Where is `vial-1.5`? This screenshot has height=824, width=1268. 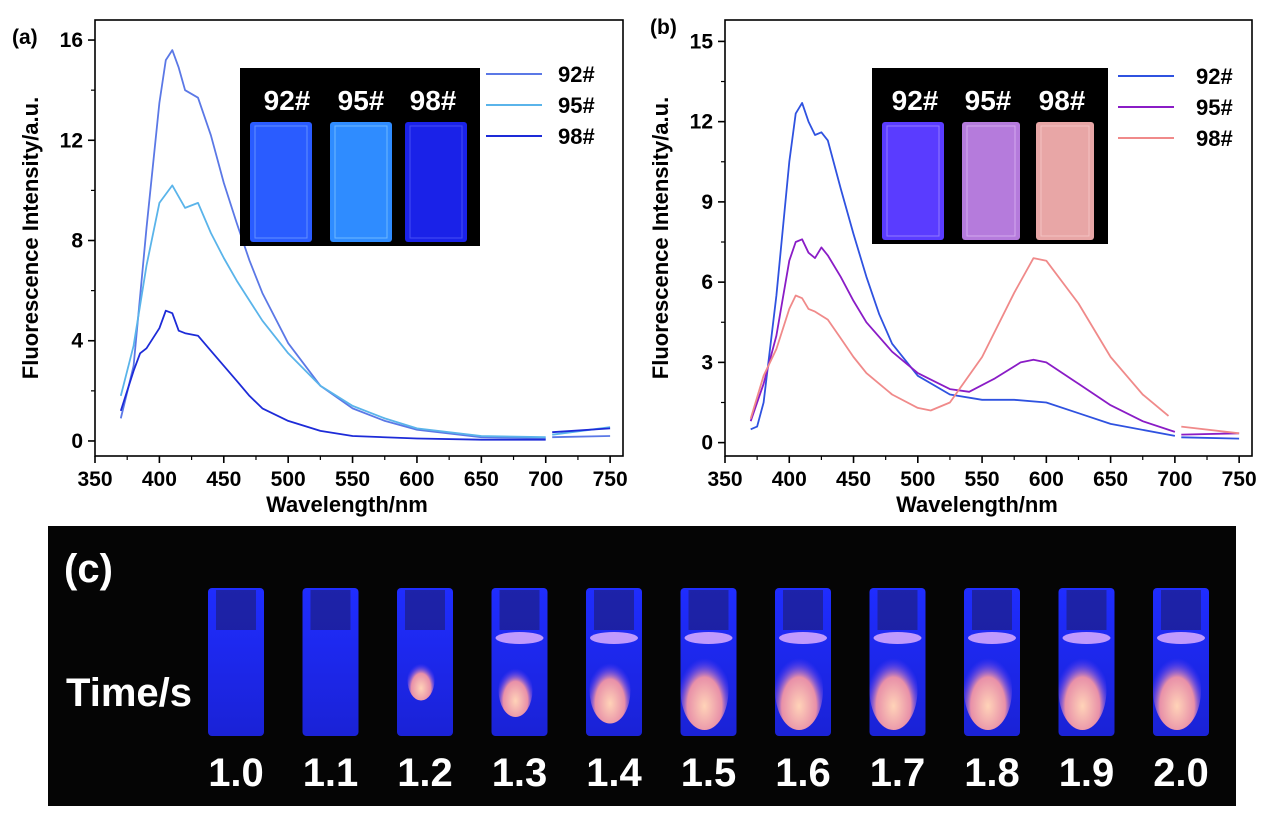
vial-1.5 is located at coordinates (708, 662).